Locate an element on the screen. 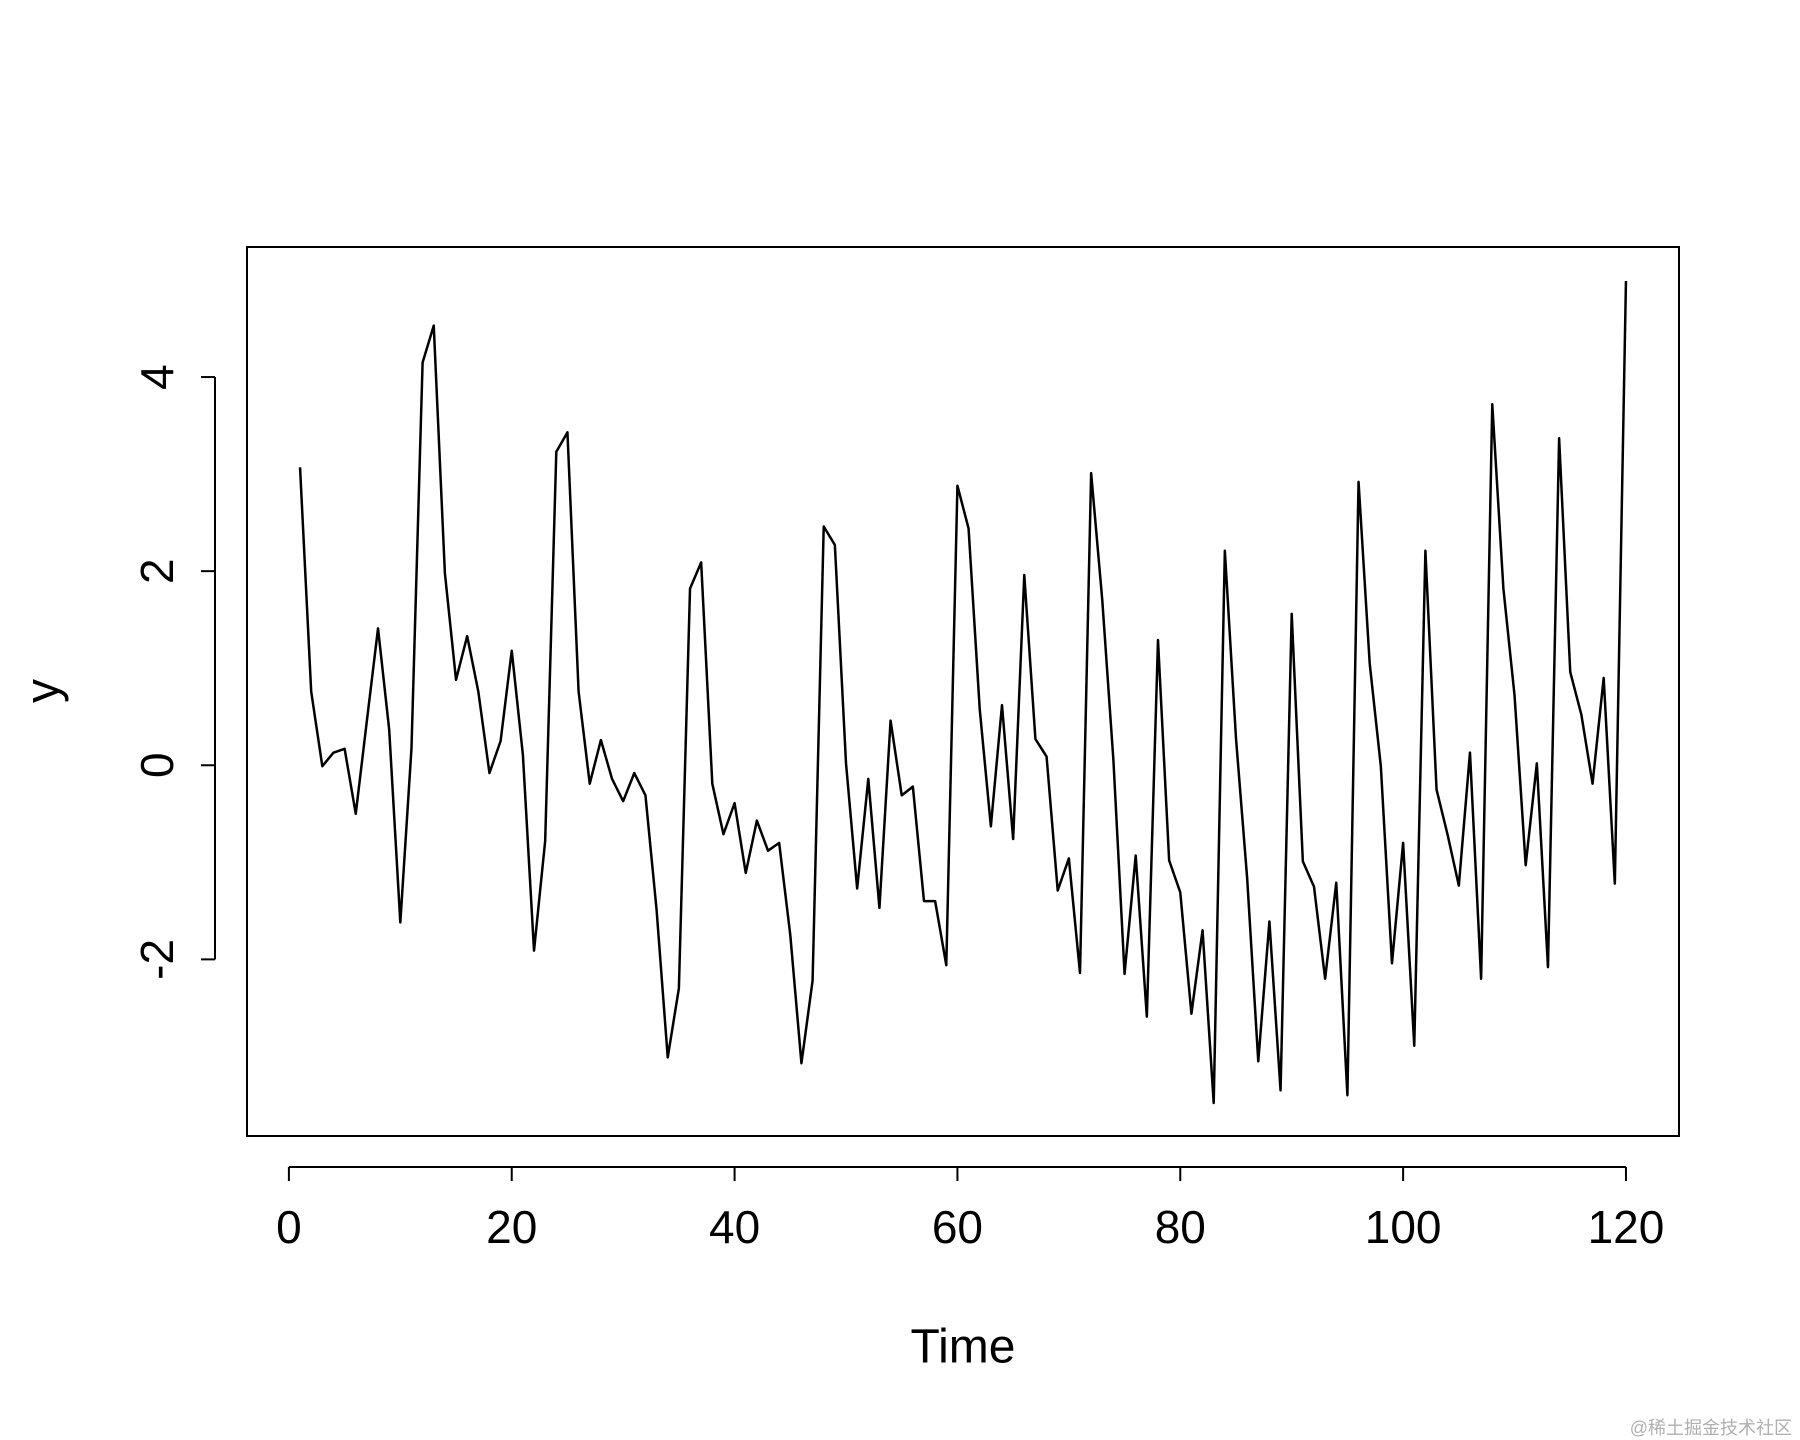 This screenshot has height=1440, width=1800. x-tick-label: 120 is located at coordinates (1626, 1227).